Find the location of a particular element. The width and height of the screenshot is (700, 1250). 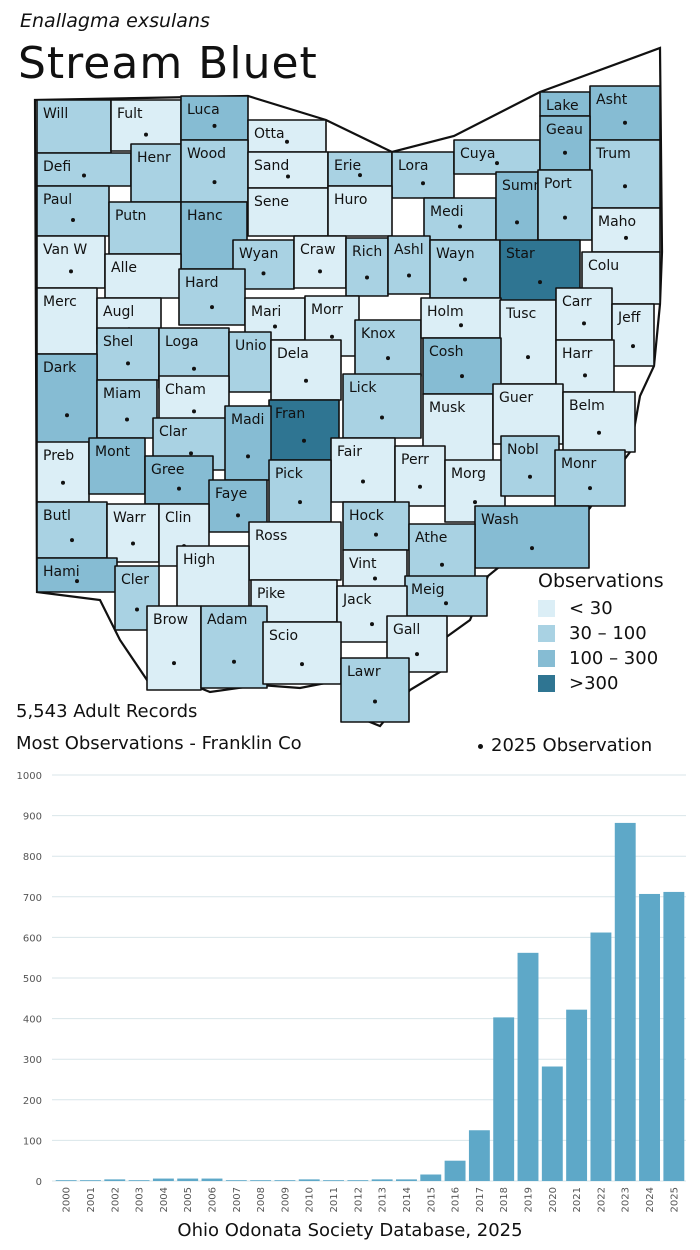

bar-2001 is located at coordinates (90, 1180).